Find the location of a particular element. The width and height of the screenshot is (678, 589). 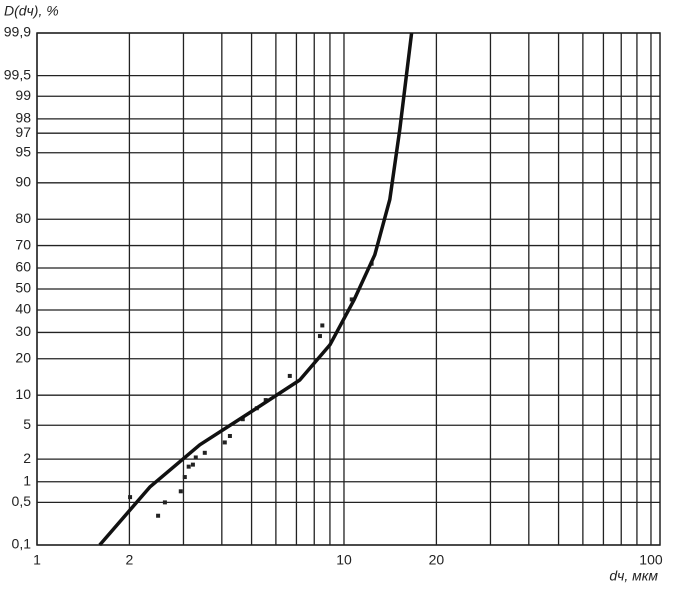

y-tick-label: 98 is located at coordinates (23, 118).